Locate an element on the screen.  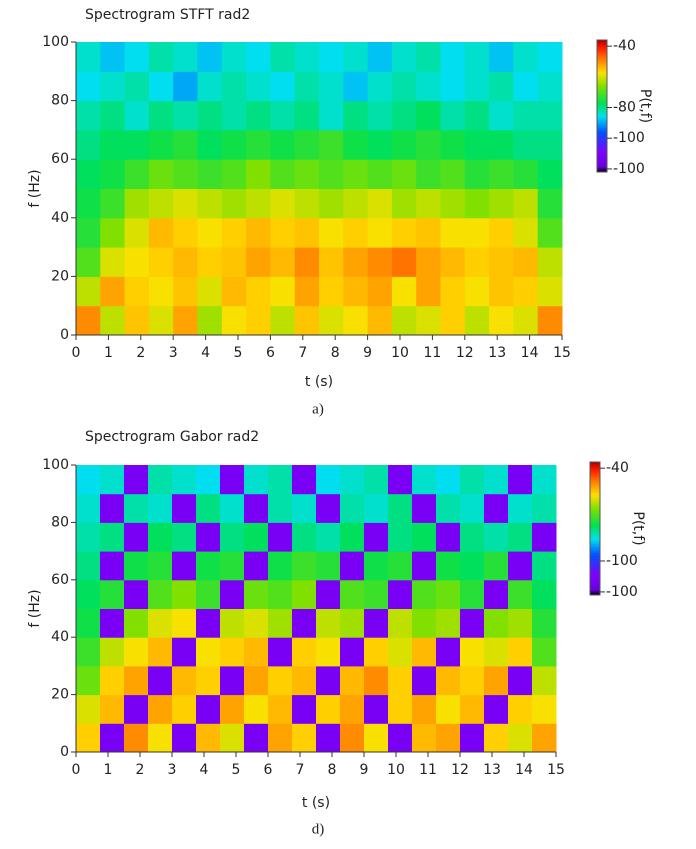
x-tick-label: 6 is located at coordinates (268, 770).